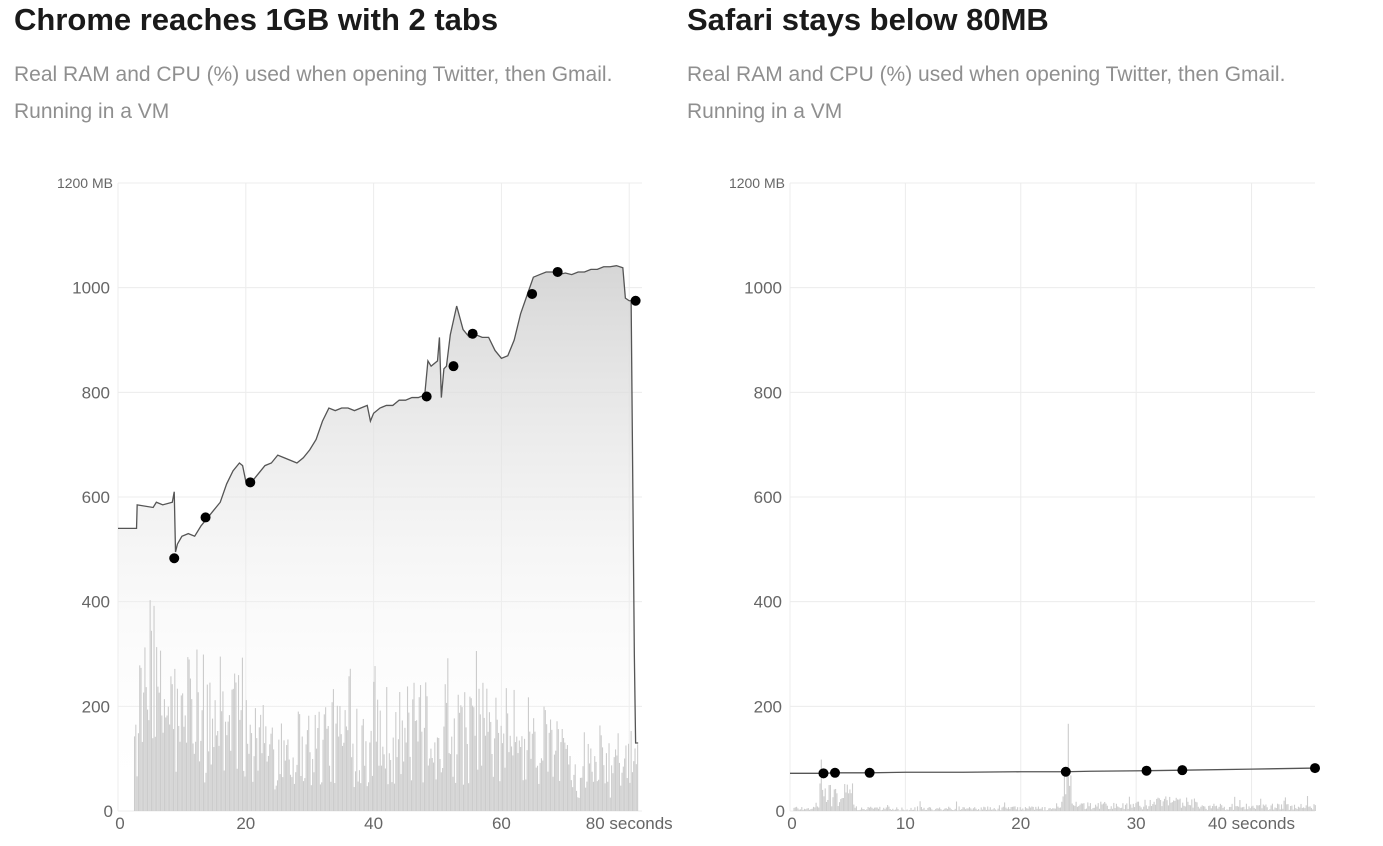 The height and width of the screenshot is (846, 1383). Describe the element at coordinates (763, 288) in the screenshot. I see `y-tick-label: 1000` at that location.